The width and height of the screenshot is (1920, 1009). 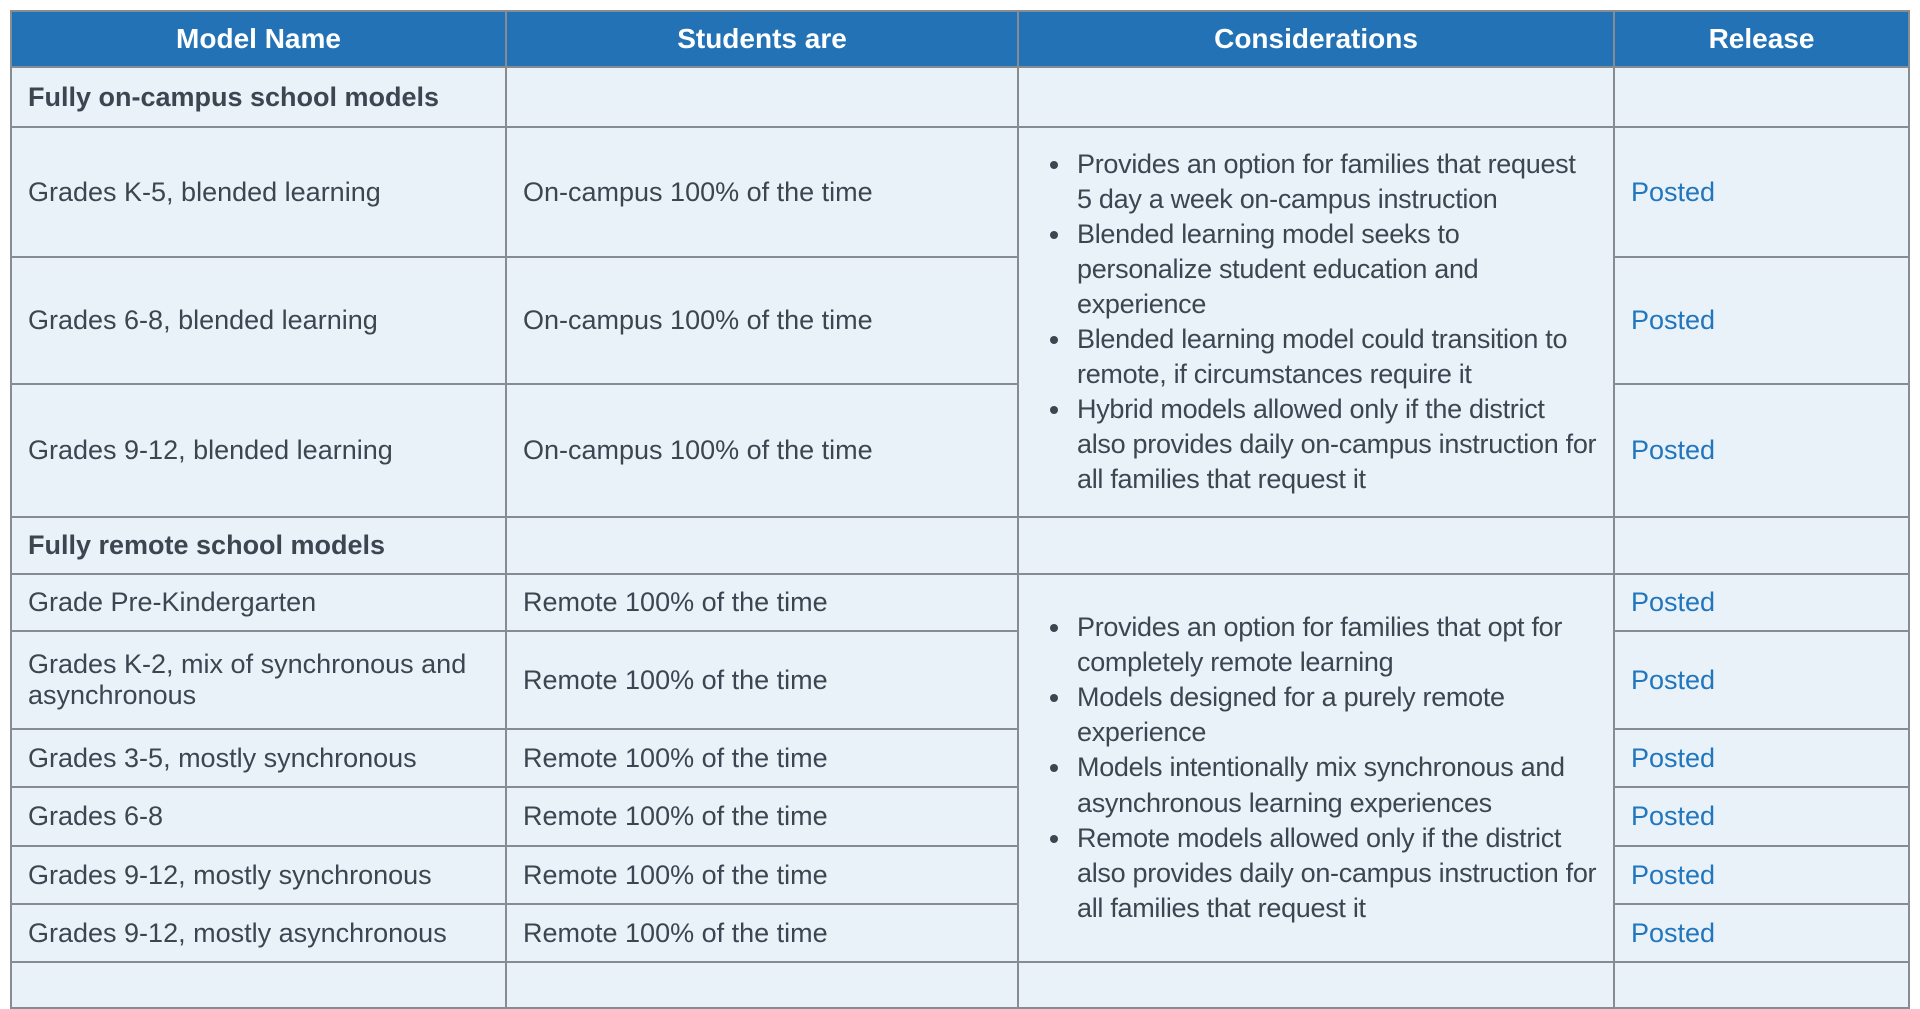 What do you see at coordinates (1316, 39) in the screenshot?
I see `column-header-considerations: Considerations` at bounding box center [1316, 39].